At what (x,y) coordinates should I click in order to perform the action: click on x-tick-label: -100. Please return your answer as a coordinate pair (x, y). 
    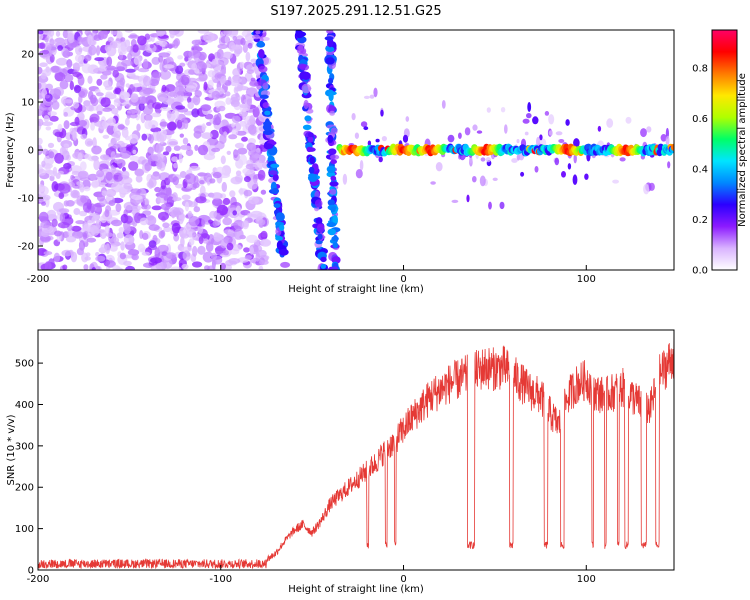
    Looking at the image, I should click on (220, 279).